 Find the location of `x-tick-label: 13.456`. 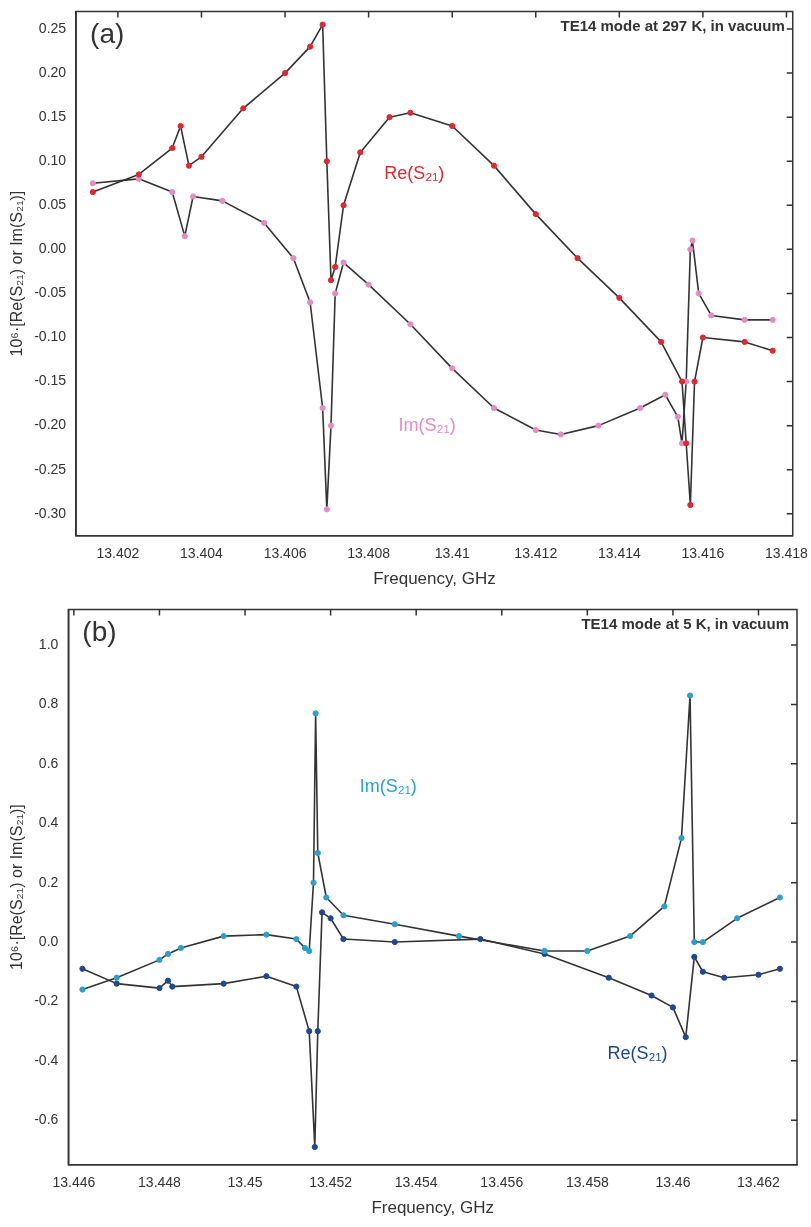

x-tick-label: 13.456 is located at coordinates (502, 1182).